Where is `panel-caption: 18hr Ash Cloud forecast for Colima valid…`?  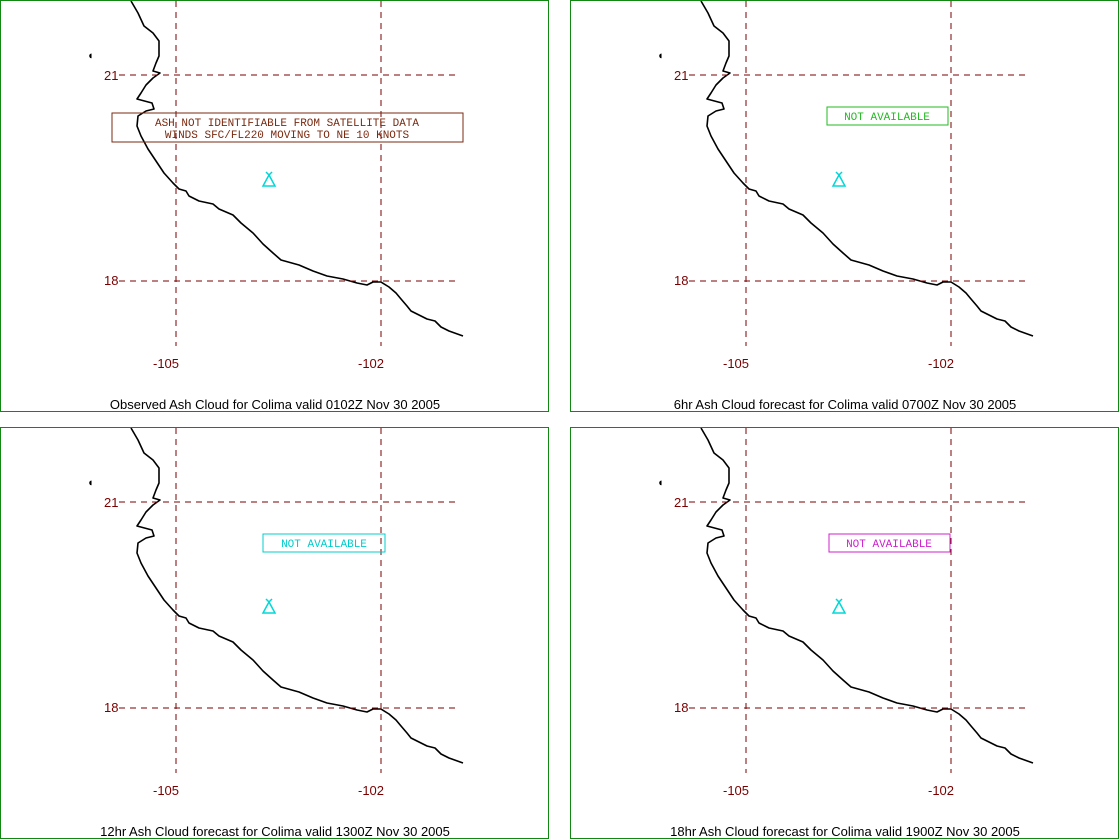 panel-caption: 18hr Ash Cloud forecast for Colima valid… is located at coordinates (845, 831).